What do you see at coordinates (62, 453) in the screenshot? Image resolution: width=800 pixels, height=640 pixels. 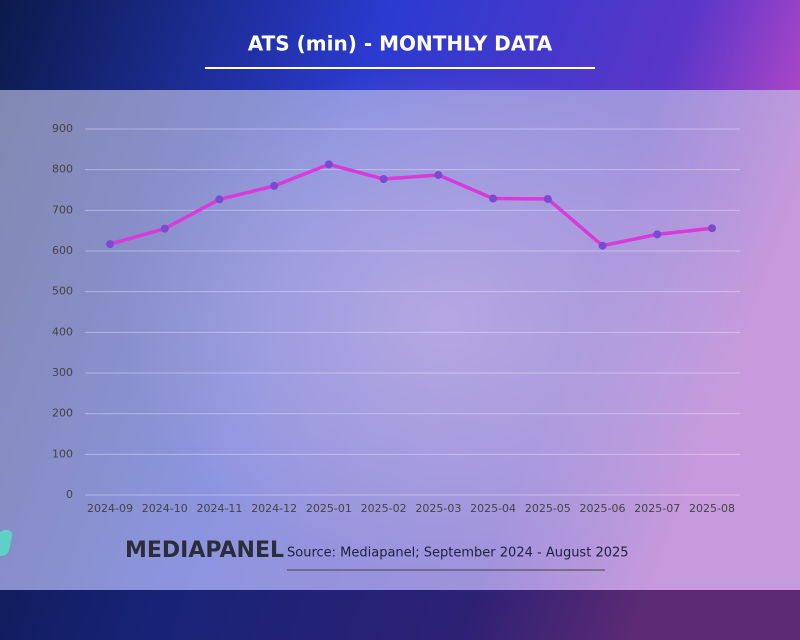 I see `y-tick-label: 100` at bounding box center [62, 453].